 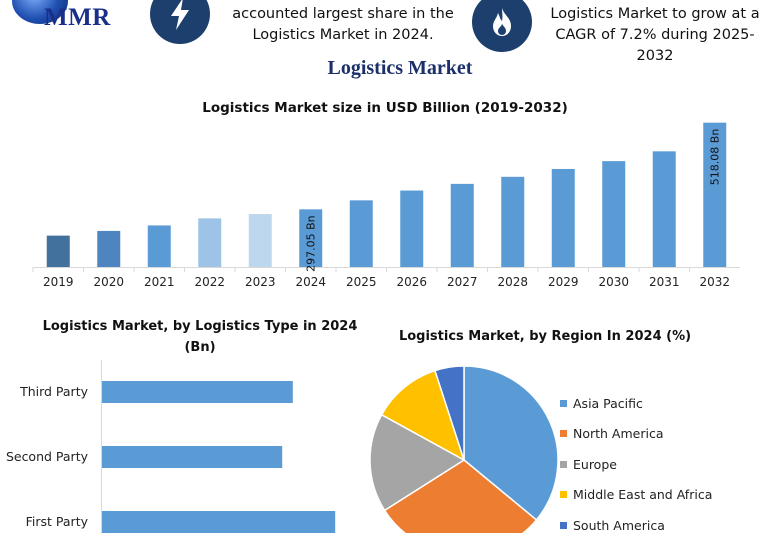 What do you see at coordinates (180, 22) in the screenshot?
I see `lightning-bolt-icon` at bounding box center [180, 22].